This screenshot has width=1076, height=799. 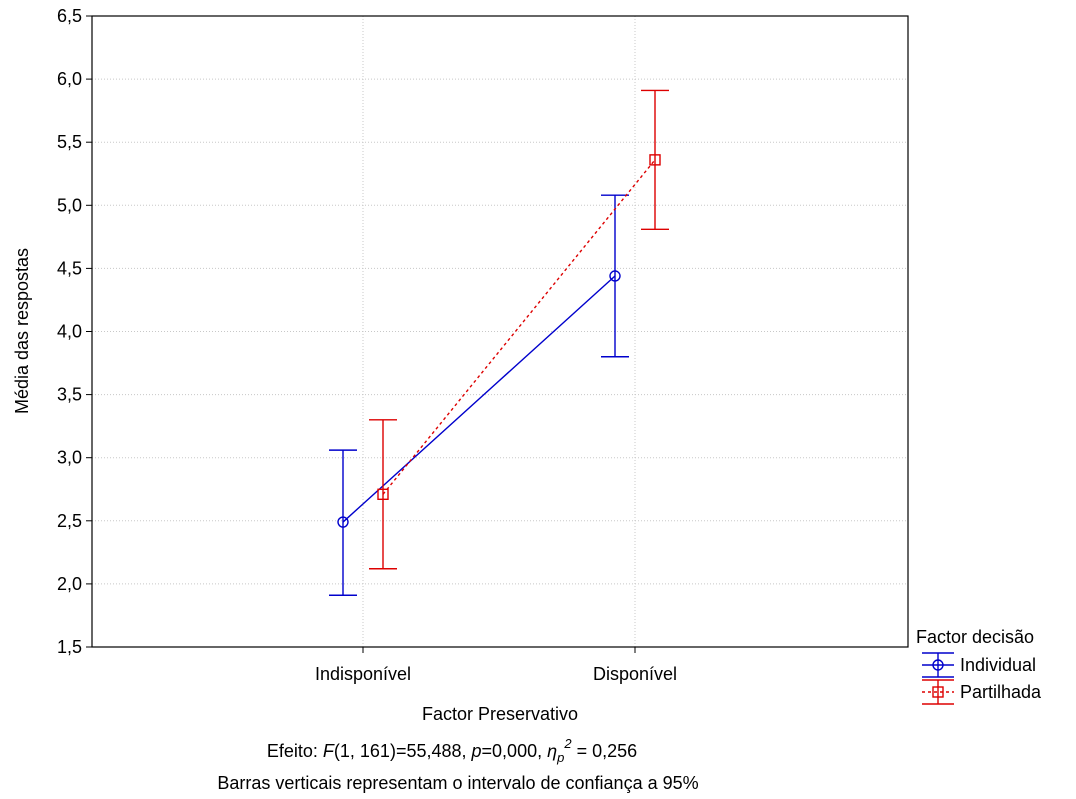 What do you see at coordinates (69, 79) in the screenshot?
I see `y-tick-label: 6,0` at bounding box center [69, 79].